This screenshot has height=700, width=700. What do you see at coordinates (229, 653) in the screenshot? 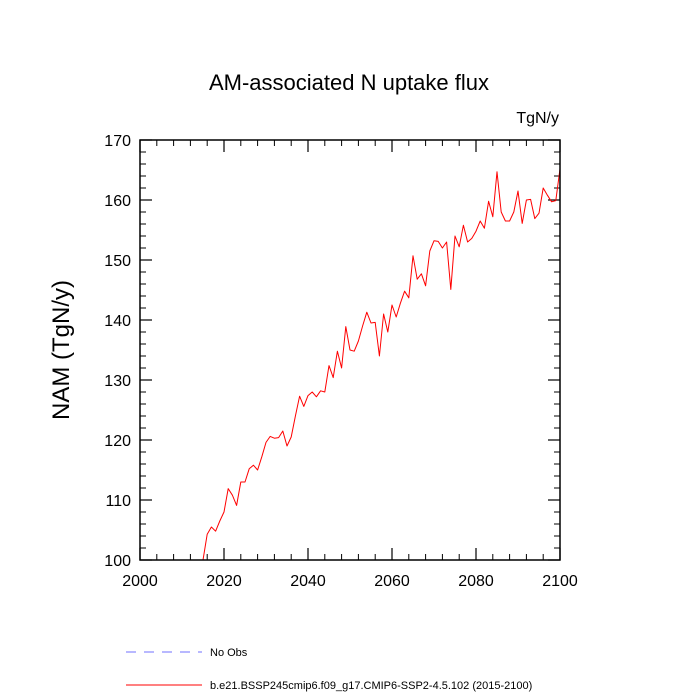
I see `legend-label-no-obs: No Obs` at bounding box center [229, 653].